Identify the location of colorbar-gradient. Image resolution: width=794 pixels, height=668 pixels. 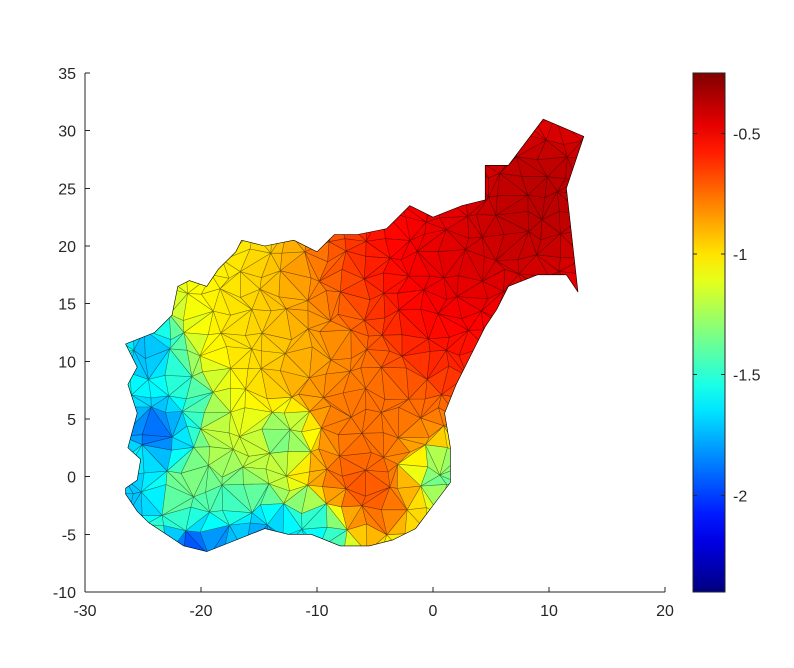
(709, 332).